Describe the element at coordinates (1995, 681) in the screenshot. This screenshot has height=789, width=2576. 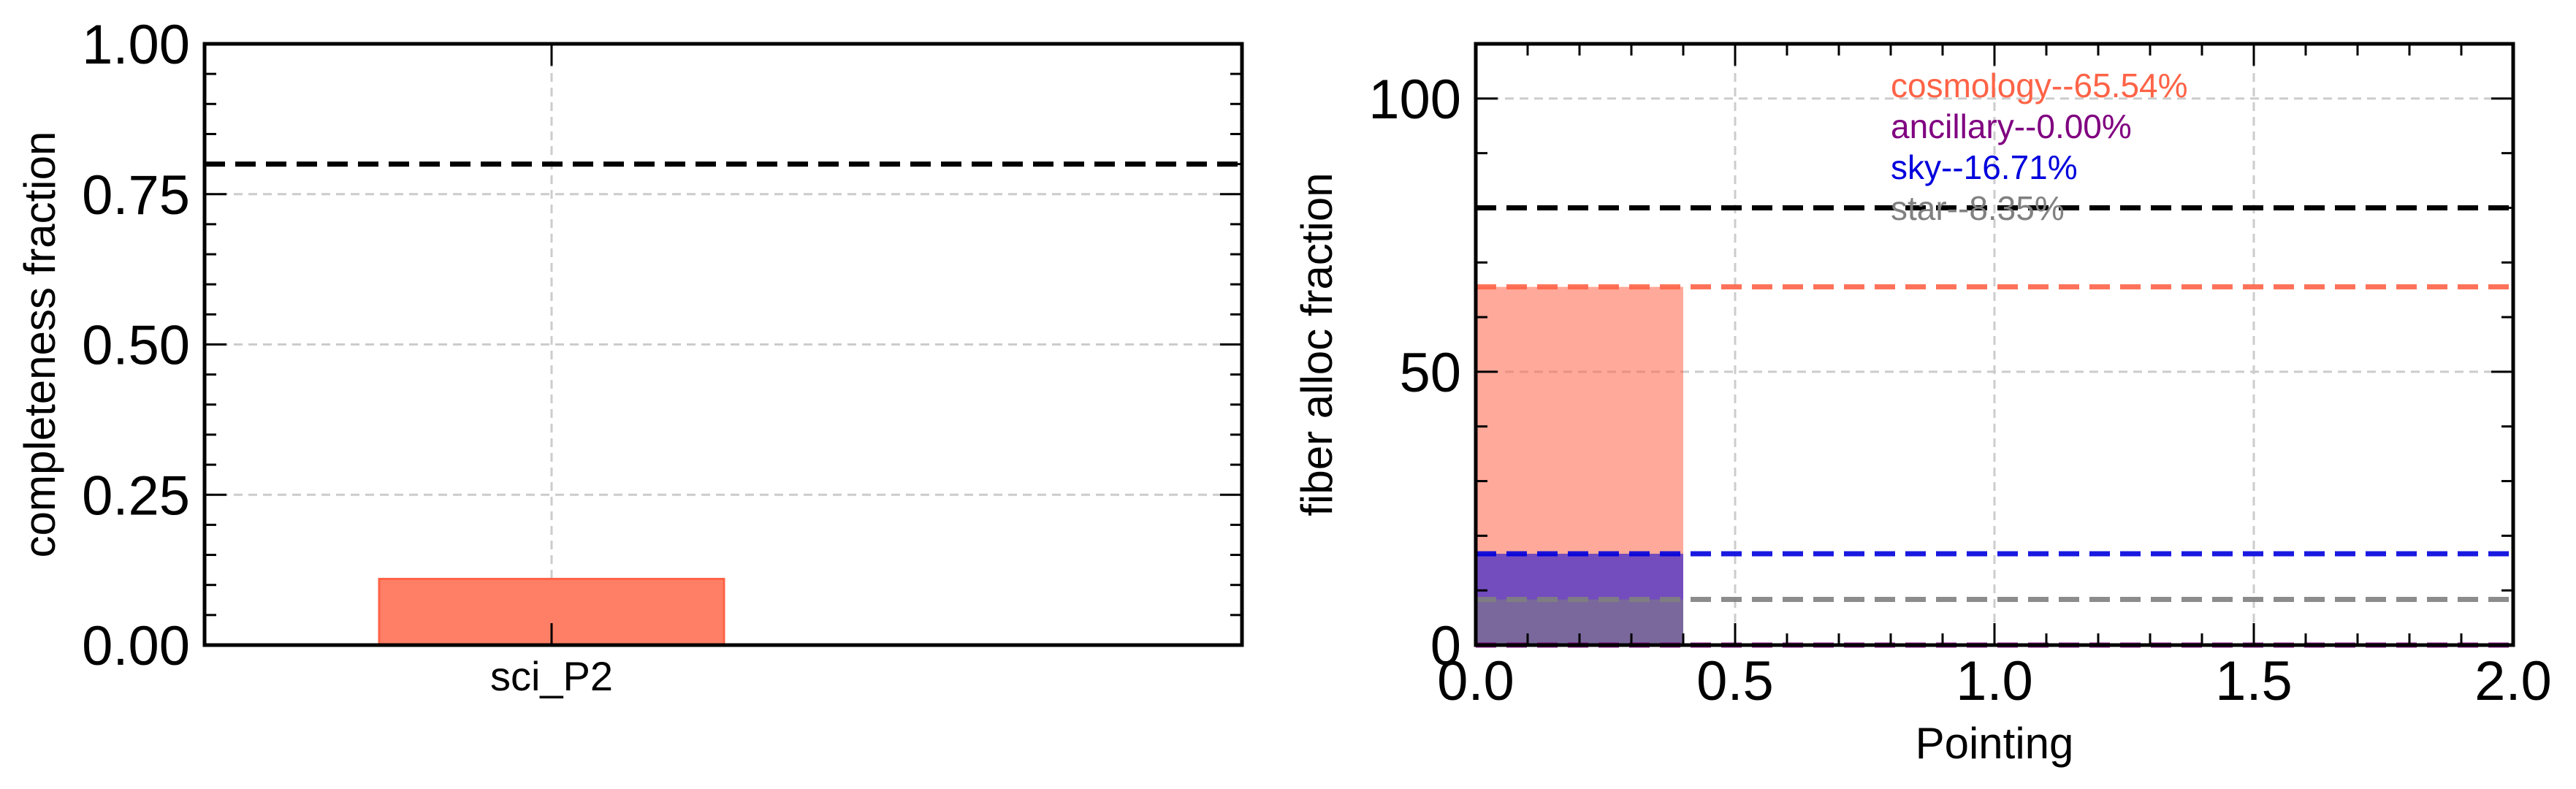
I see `x-tick-label: 1.0` at that location.